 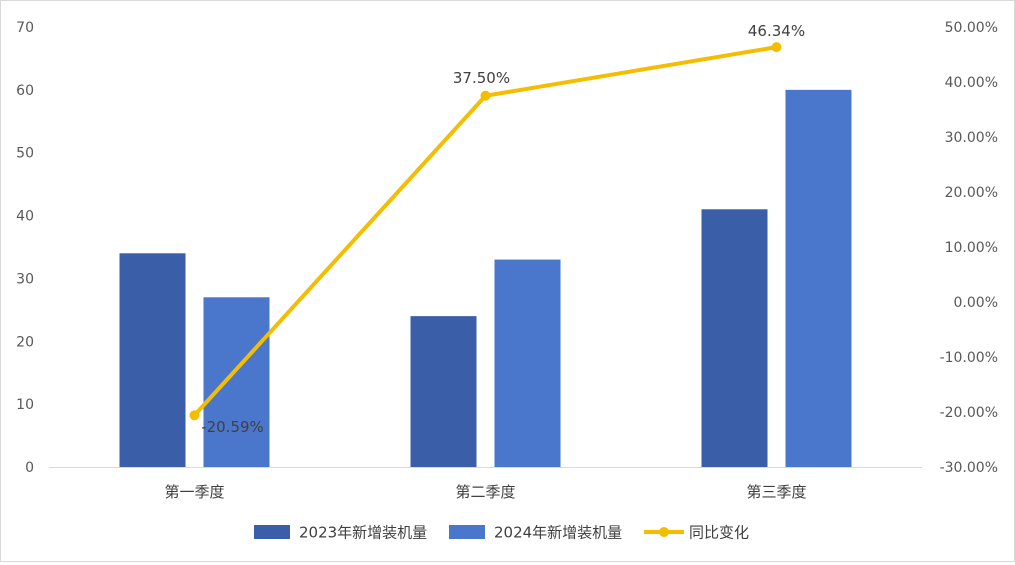 What do you see at coordinates (194, 415) in the screenshot?
I see `yoy-point-q1` at bounding box center [194, 415].